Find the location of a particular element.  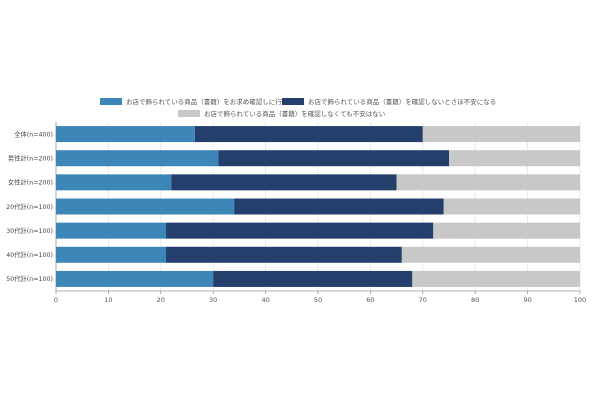

x-tick-label: 10 is located at coordinates (108, 300).